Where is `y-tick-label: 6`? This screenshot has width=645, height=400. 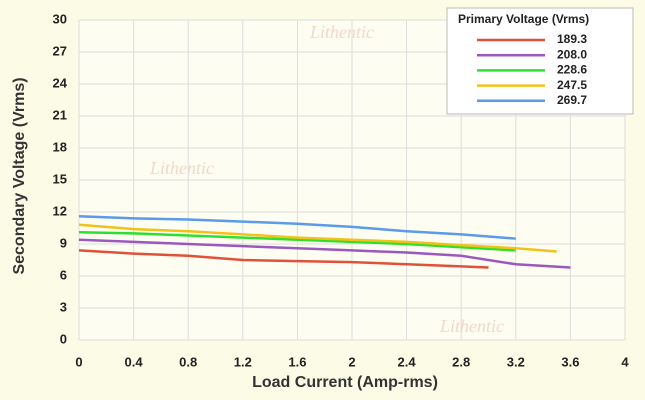
y-tick-label: 6 is located at coordinates (63, 274).